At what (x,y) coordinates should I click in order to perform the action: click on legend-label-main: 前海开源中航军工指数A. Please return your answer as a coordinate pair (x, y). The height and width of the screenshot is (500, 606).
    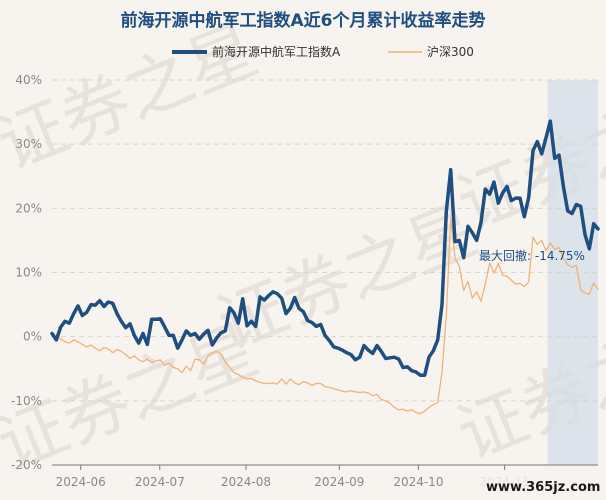
    Looking at the image, I should click on (276, 51).